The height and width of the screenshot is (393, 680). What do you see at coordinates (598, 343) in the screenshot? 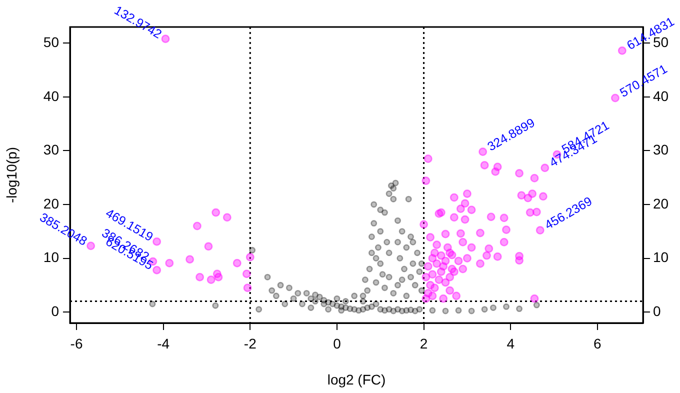
I see `x-tick-label: 6` at bounding box center [598, 343].